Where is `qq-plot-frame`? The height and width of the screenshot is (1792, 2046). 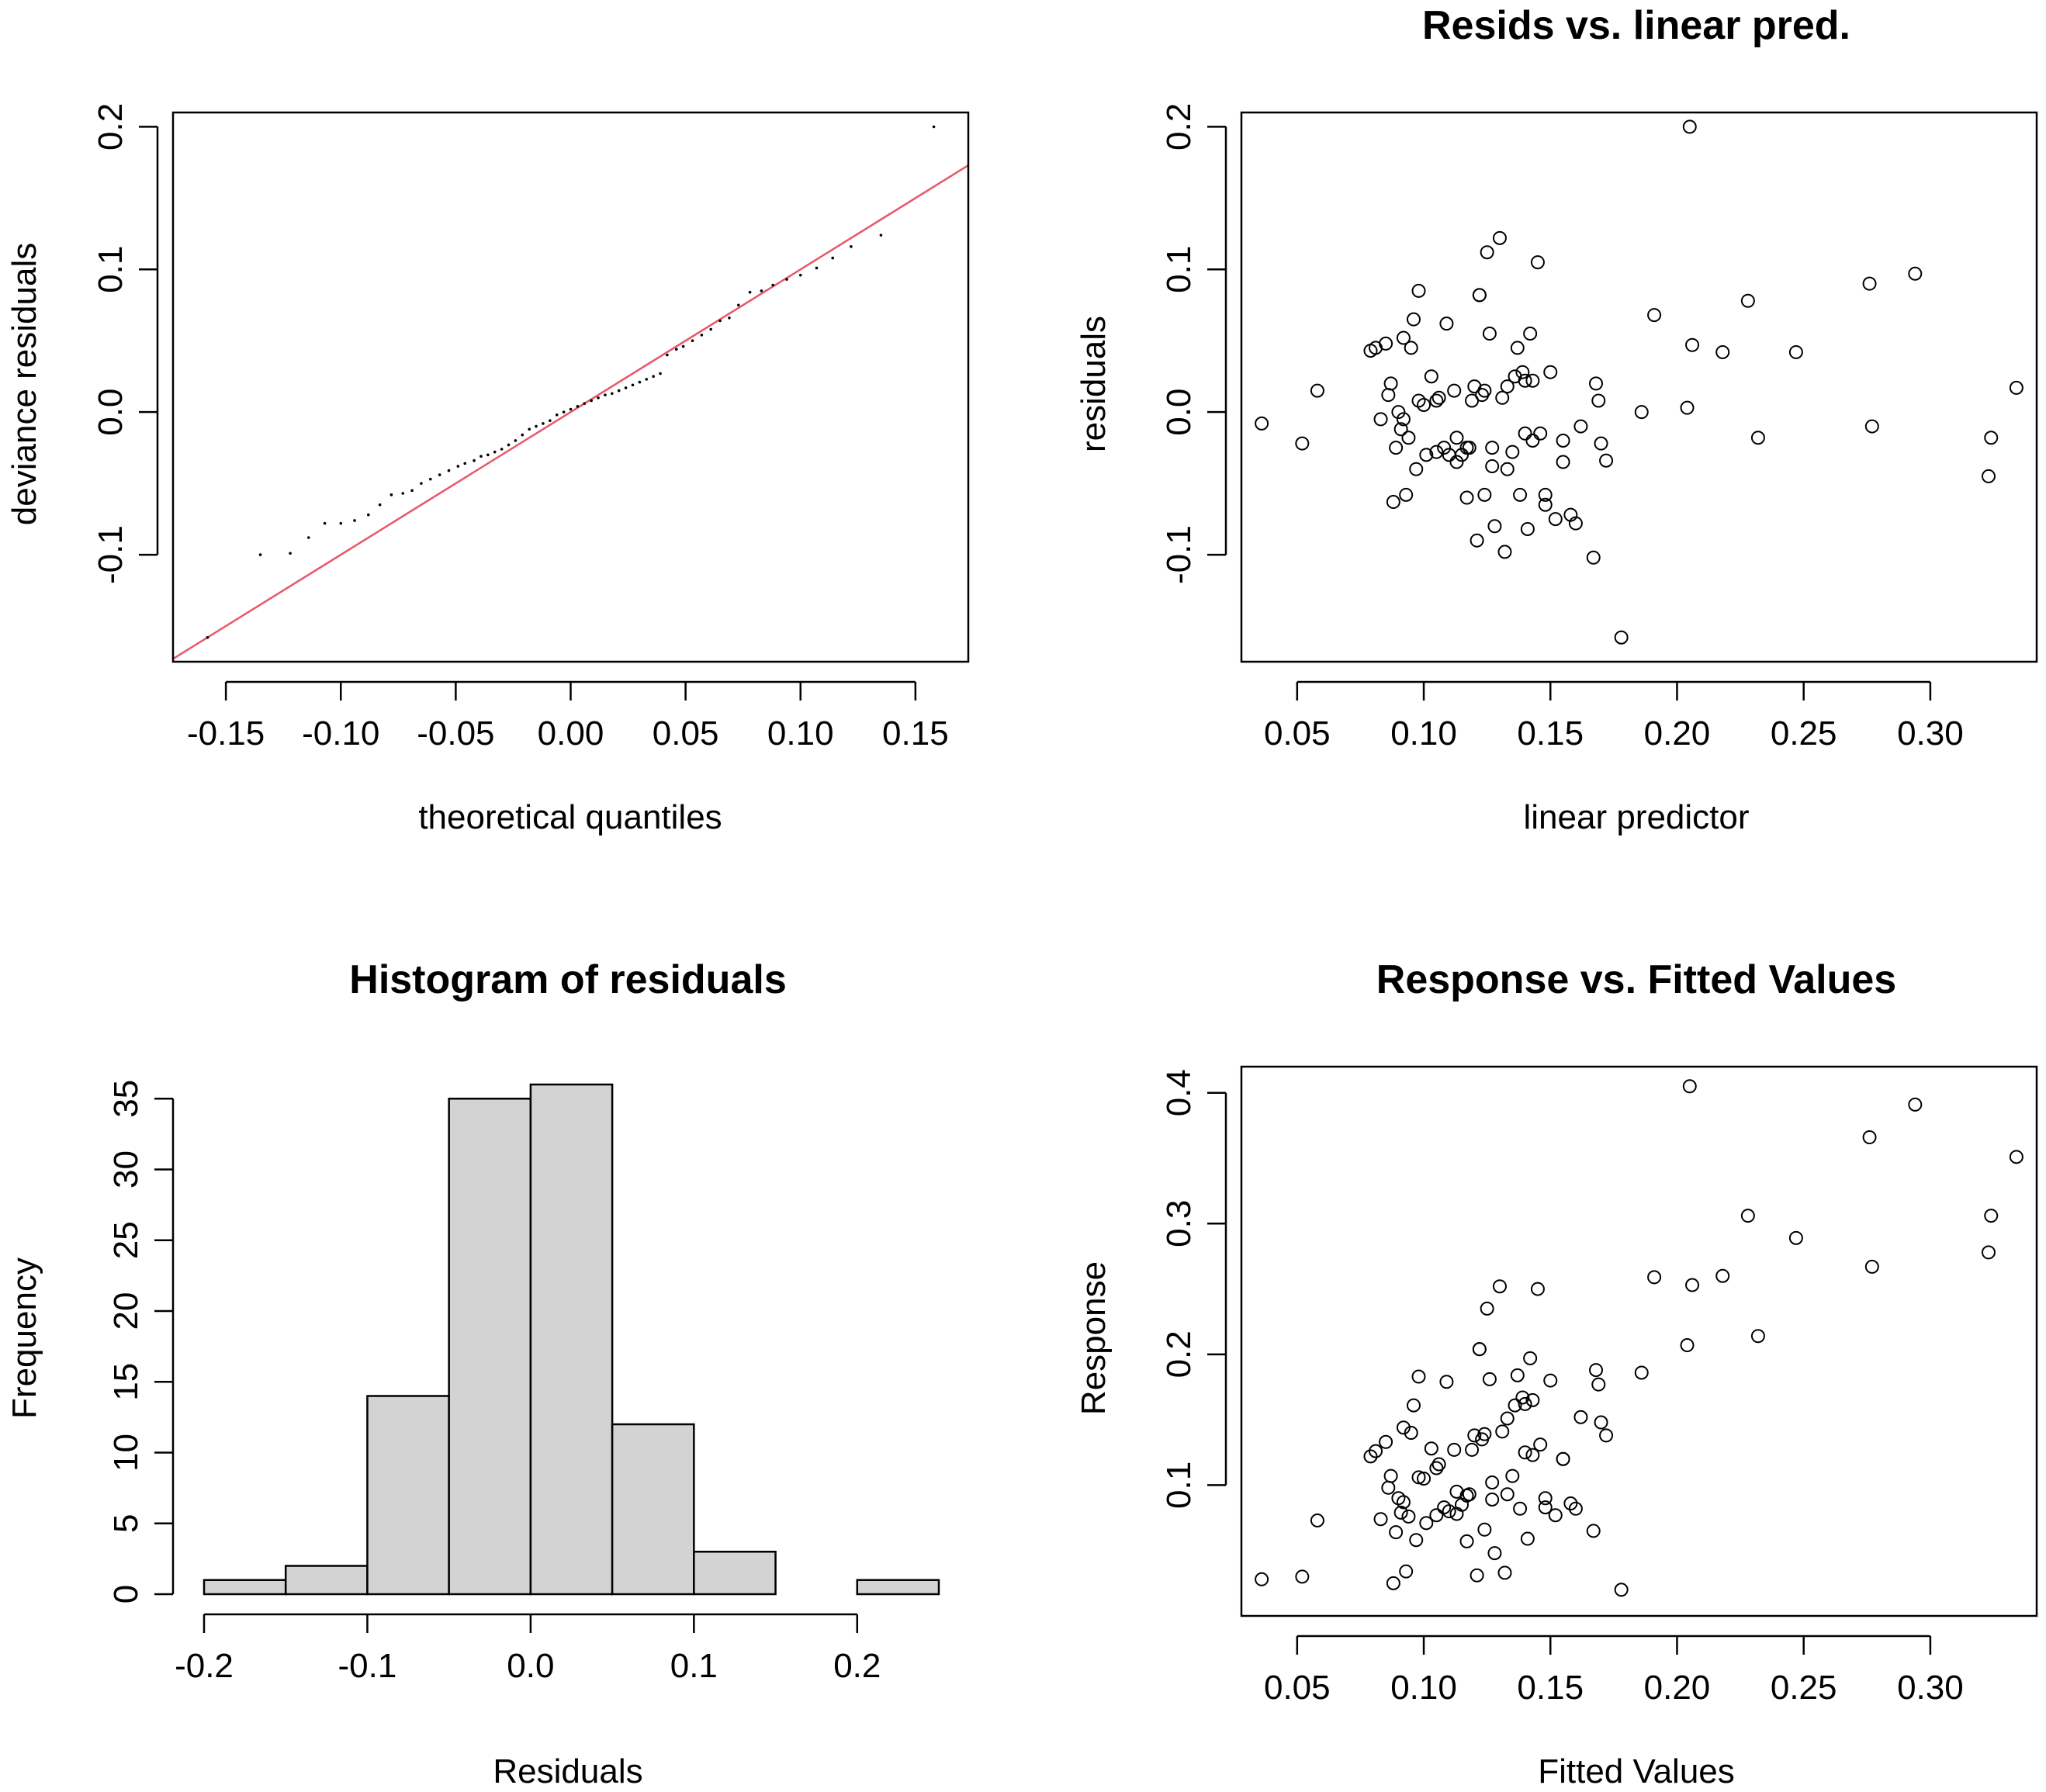
qq-plot-frame is located at coordinates (570, 387).